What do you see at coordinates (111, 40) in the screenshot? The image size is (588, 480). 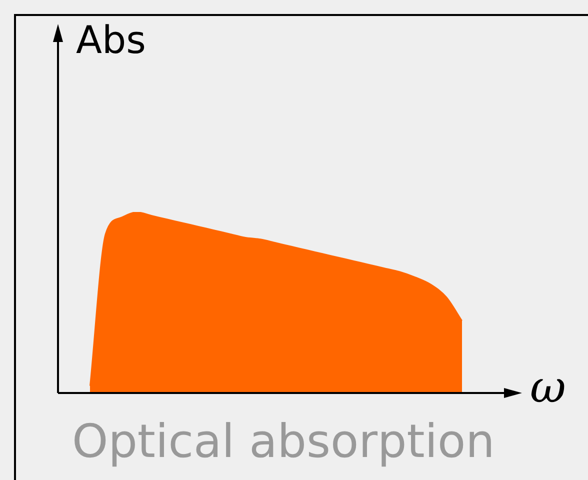 I see `y-axis-title: Abs` at bounding box center [111, 40].